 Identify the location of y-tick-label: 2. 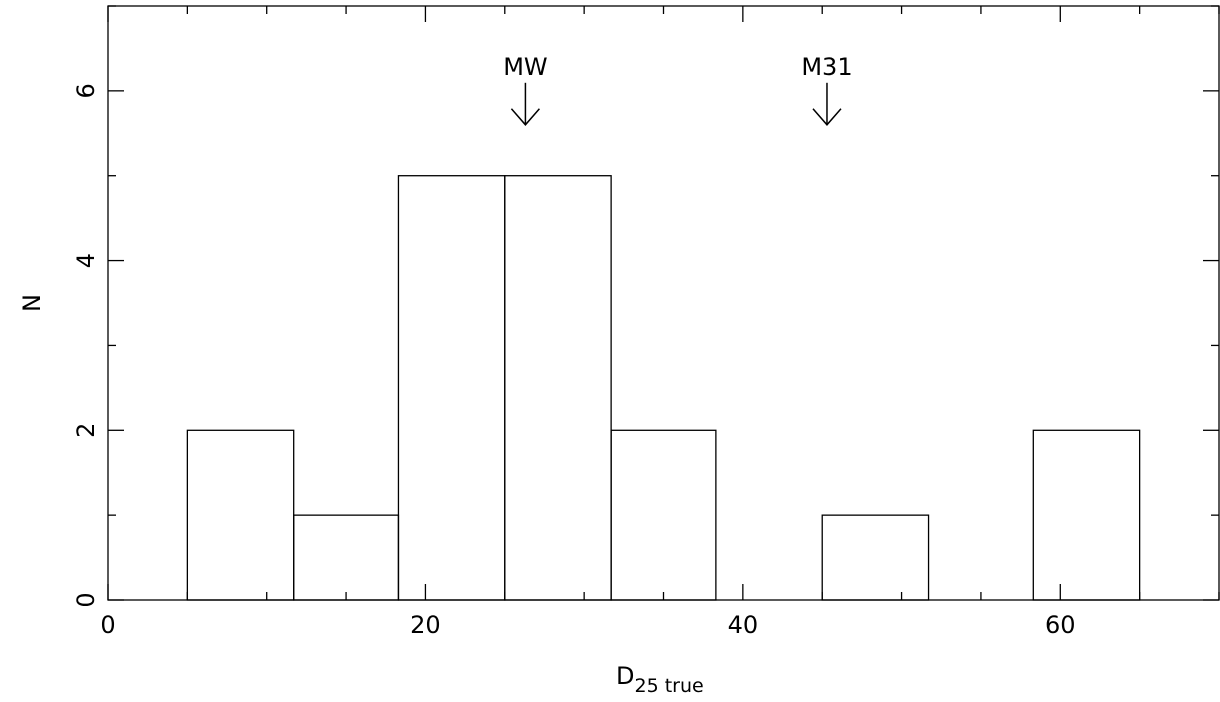
(86, 430).